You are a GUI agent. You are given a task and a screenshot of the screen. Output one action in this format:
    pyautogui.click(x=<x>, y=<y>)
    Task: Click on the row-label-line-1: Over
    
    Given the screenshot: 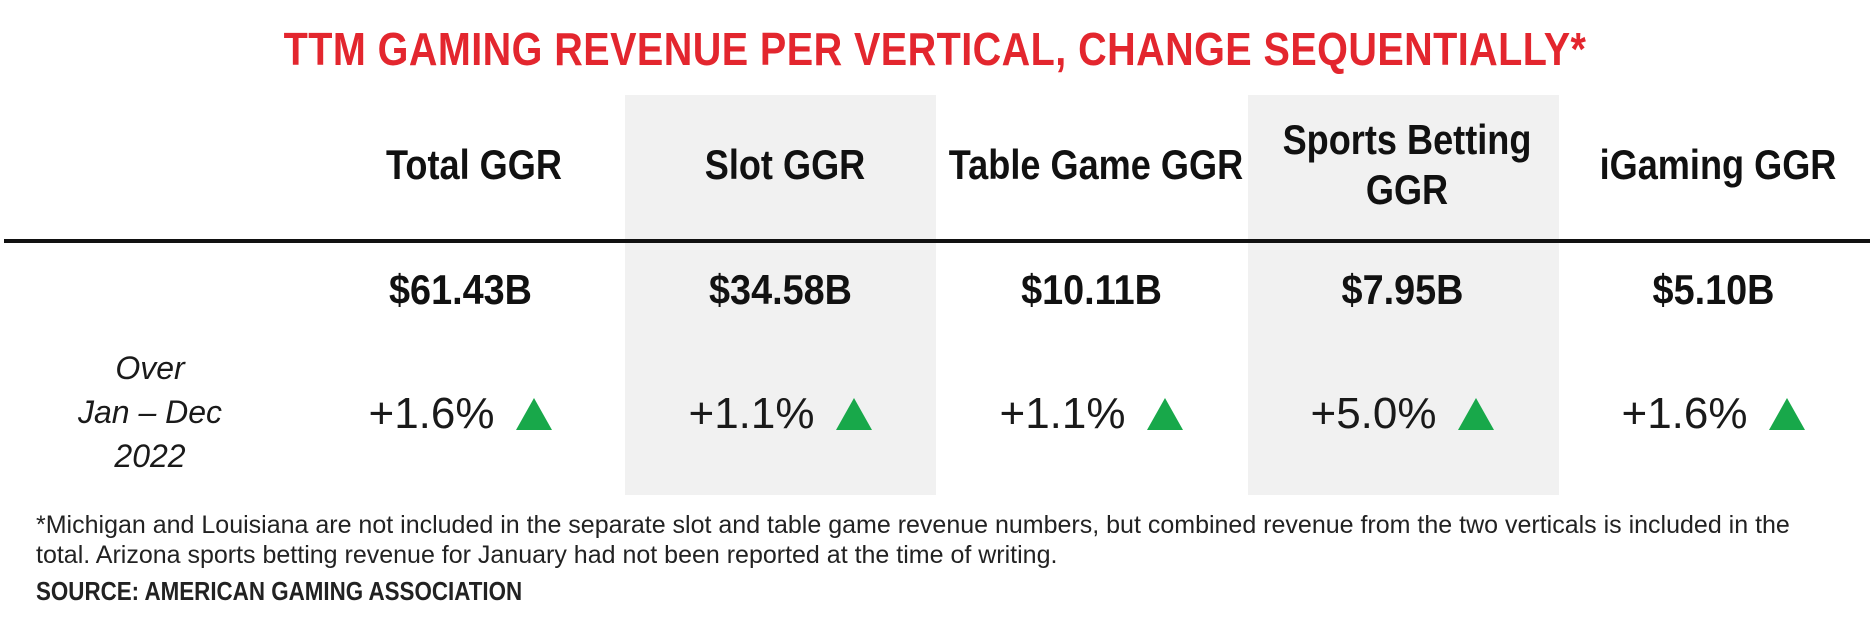 What is the action you would take?
    pyautogui.click(x=150, y=368)
    